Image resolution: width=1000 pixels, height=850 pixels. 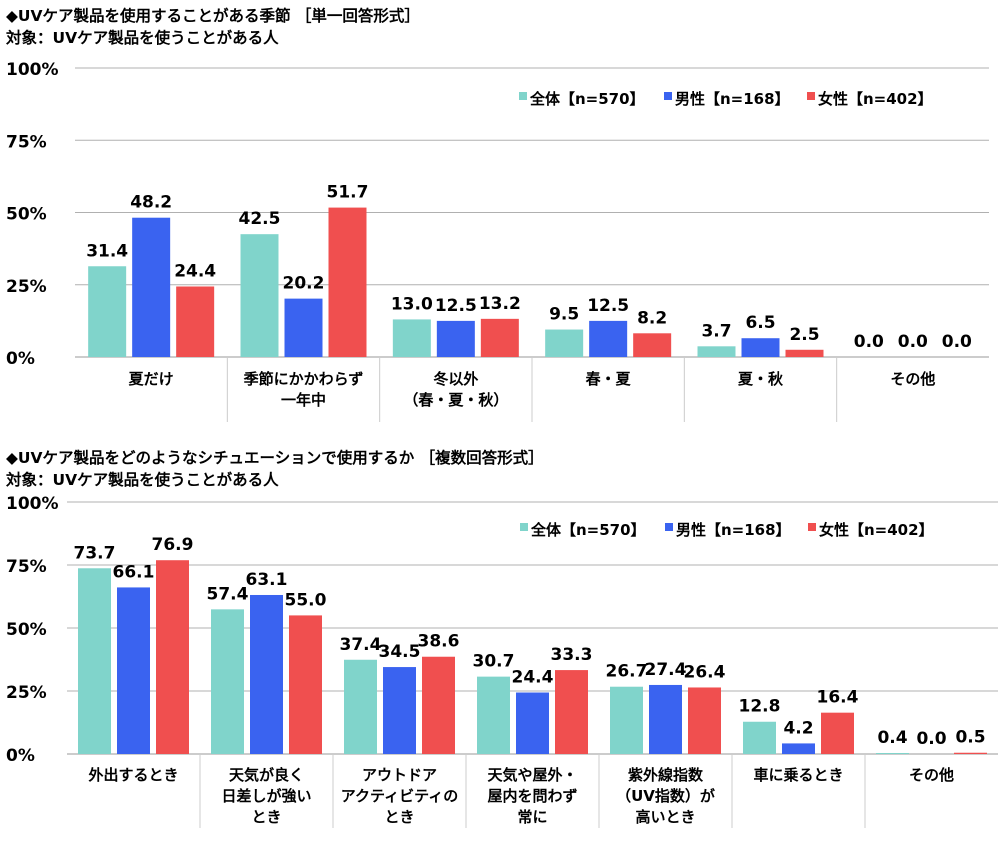 I want to click on data-label: 26.4, so click(x=705, y=672).